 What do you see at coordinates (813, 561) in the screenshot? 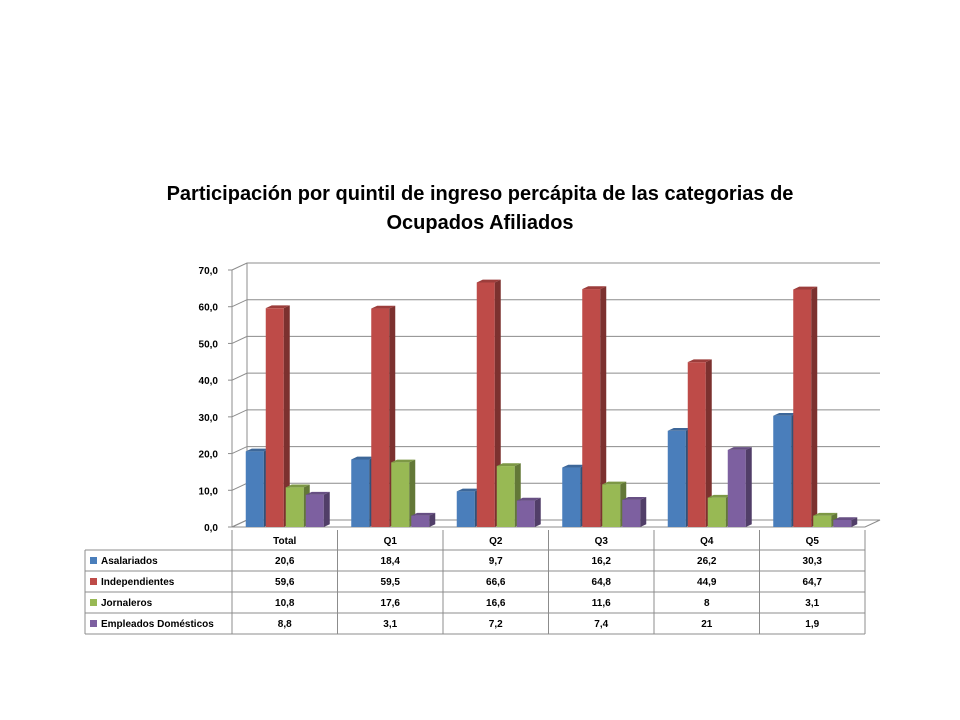
I see `table-value: 30,3` at bounding box center [813, 561].